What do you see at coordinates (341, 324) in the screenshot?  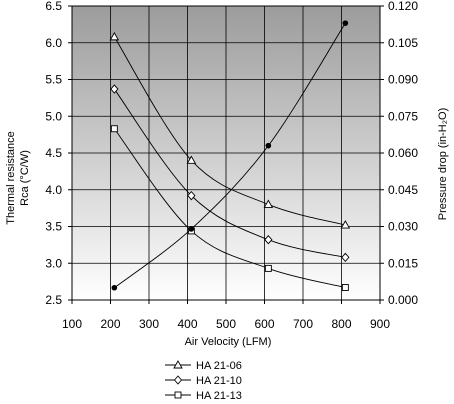 I see `x-tick-label: 800` at bounding box center [341, 324].